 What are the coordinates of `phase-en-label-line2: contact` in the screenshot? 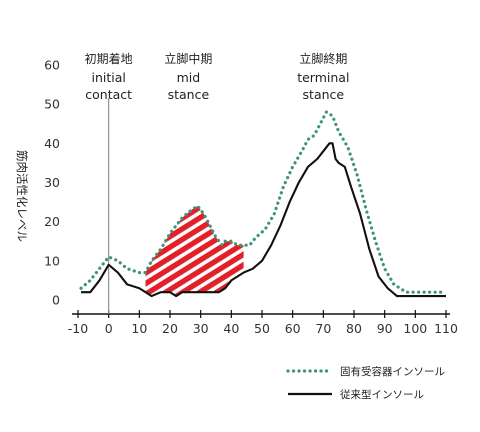 It's located at (108, 94).